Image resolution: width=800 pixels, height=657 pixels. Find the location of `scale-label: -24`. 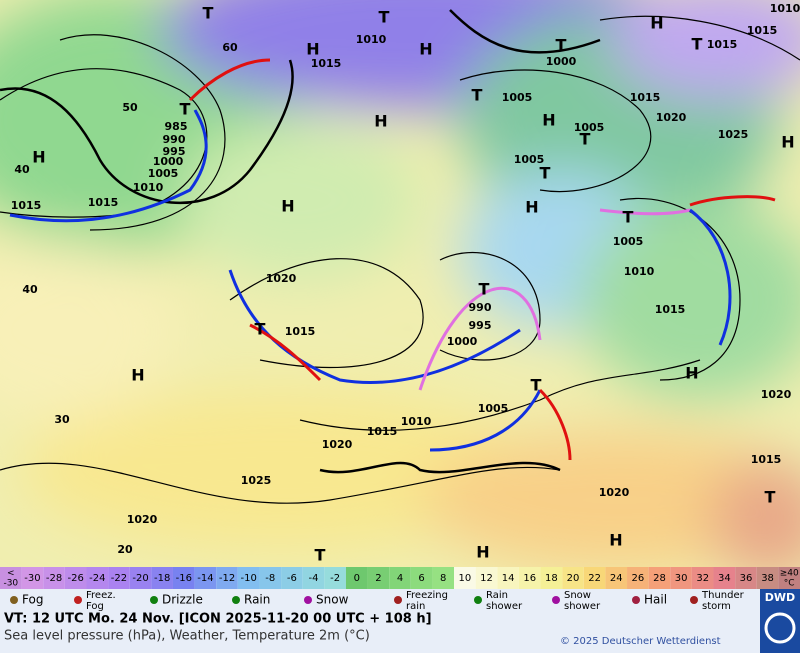

scale-label: -24 is located at coordinates (97, 578).